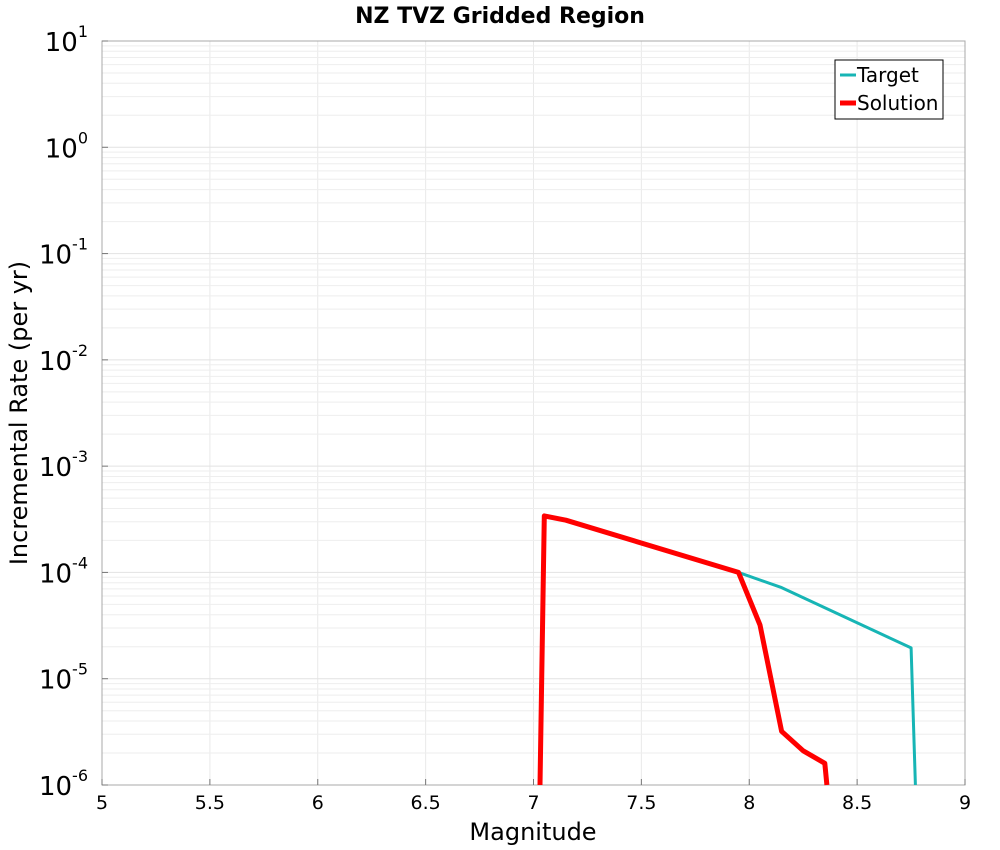 The image size is (1000, 850). I want to click on x-tick-label: 6, so click(318, 803).